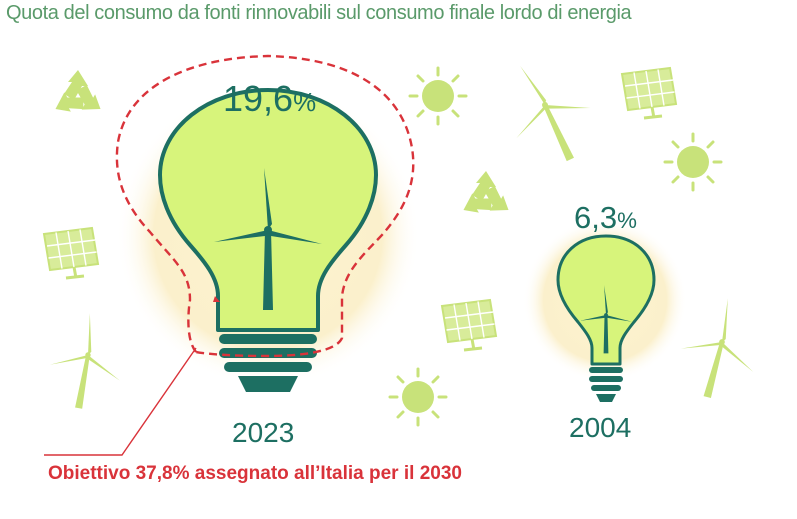 The width and height of the screenshot is (797, 519). What do you see at coordinates (270, 98) in the screenshot?
I see `share-2023-value: 19,6%` at bounding box center [270, 98].